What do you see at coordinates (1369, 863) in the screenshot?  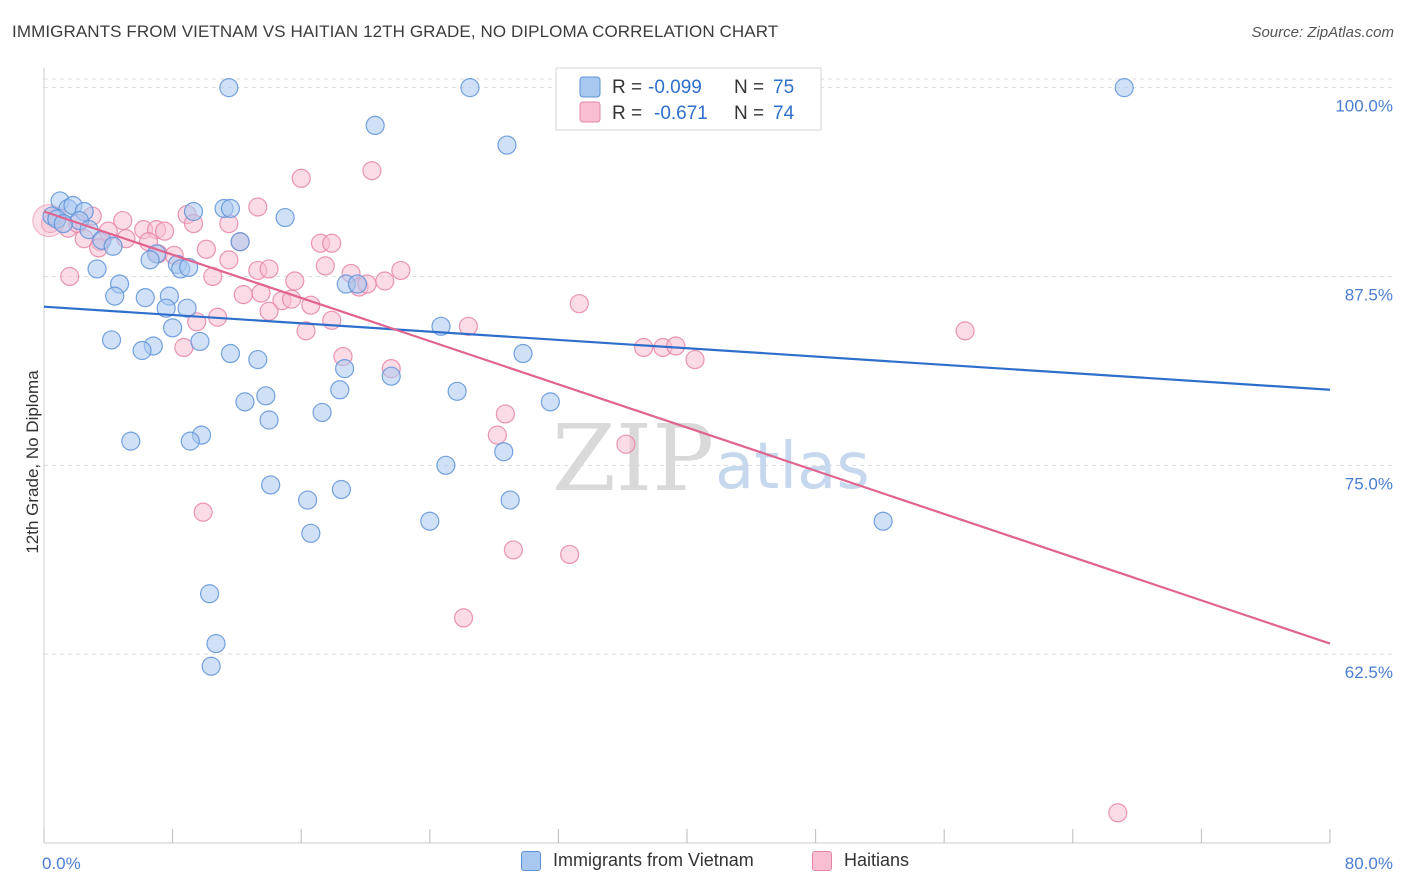 I see `x-tick-label-max: 80.0%` at bounding box center [1369, 863].